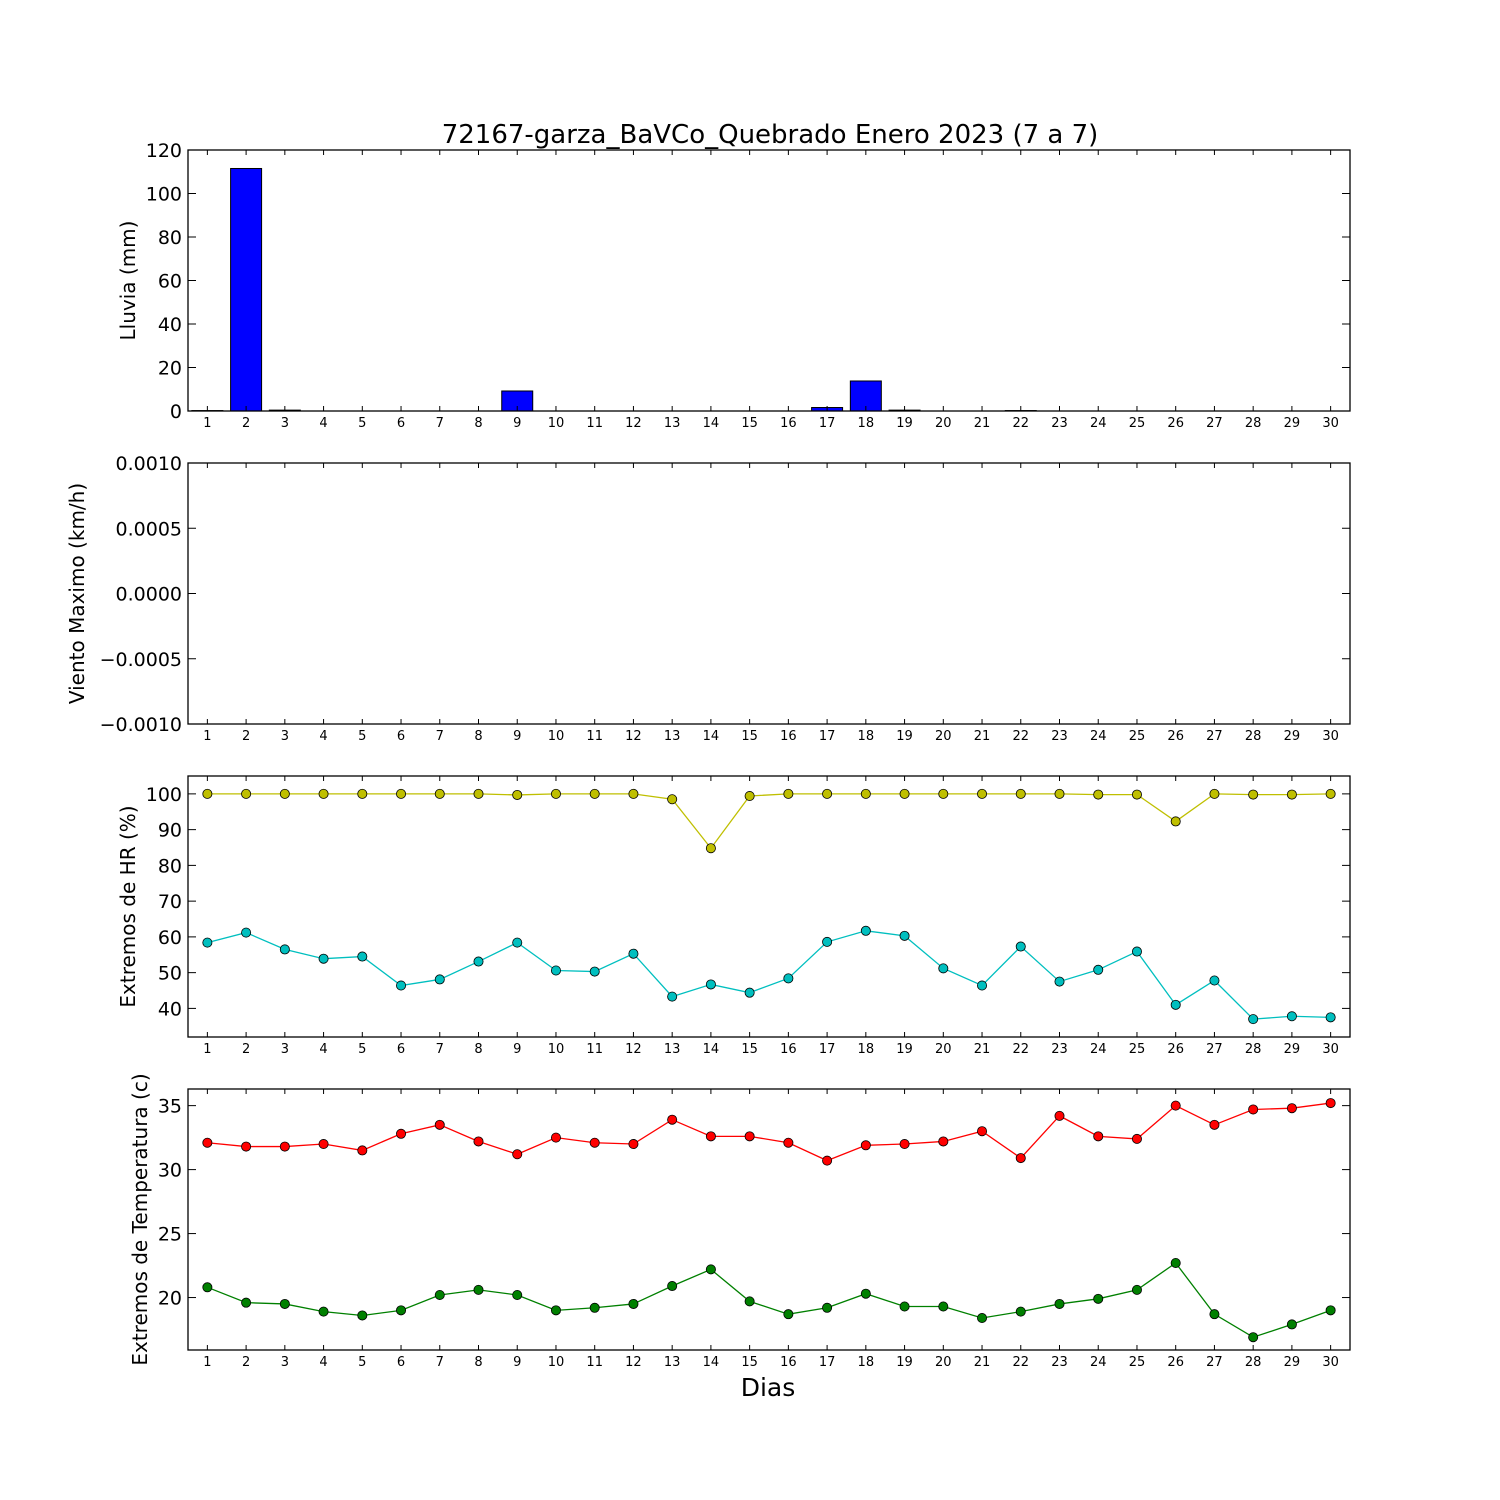 This screenshot has height=1500, width=1500. What do you see at coordinates (207, 736) in the screenshot?
I see `wind-x-tick-label: 1` at bounding box center [207, 736].